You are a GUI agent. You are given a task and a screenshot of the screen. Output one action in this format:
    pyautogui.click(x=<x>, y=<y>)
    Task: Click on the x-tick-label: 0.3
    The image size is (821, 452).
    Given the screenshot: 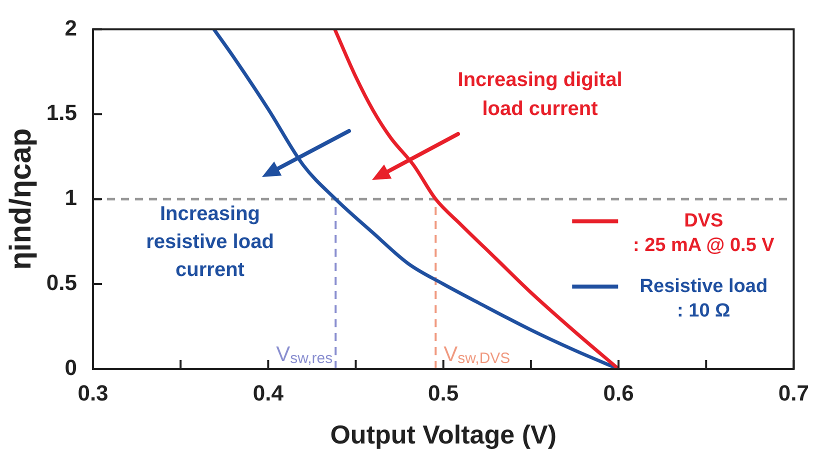 What is the action you would take?
    pyautogui.click(x=93, y=393)
    